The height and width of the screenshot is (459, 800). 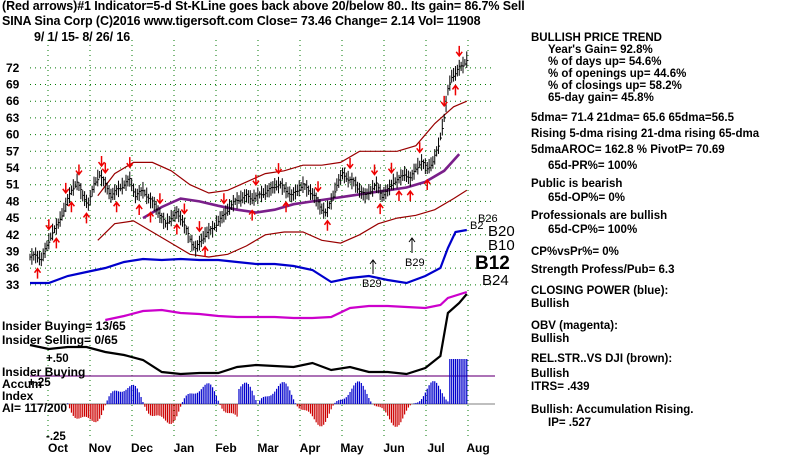 What do you see at coordinates (13, 201) in the screenshot?
I see `y-tick-48: 48` at bounding box center [13, 201].